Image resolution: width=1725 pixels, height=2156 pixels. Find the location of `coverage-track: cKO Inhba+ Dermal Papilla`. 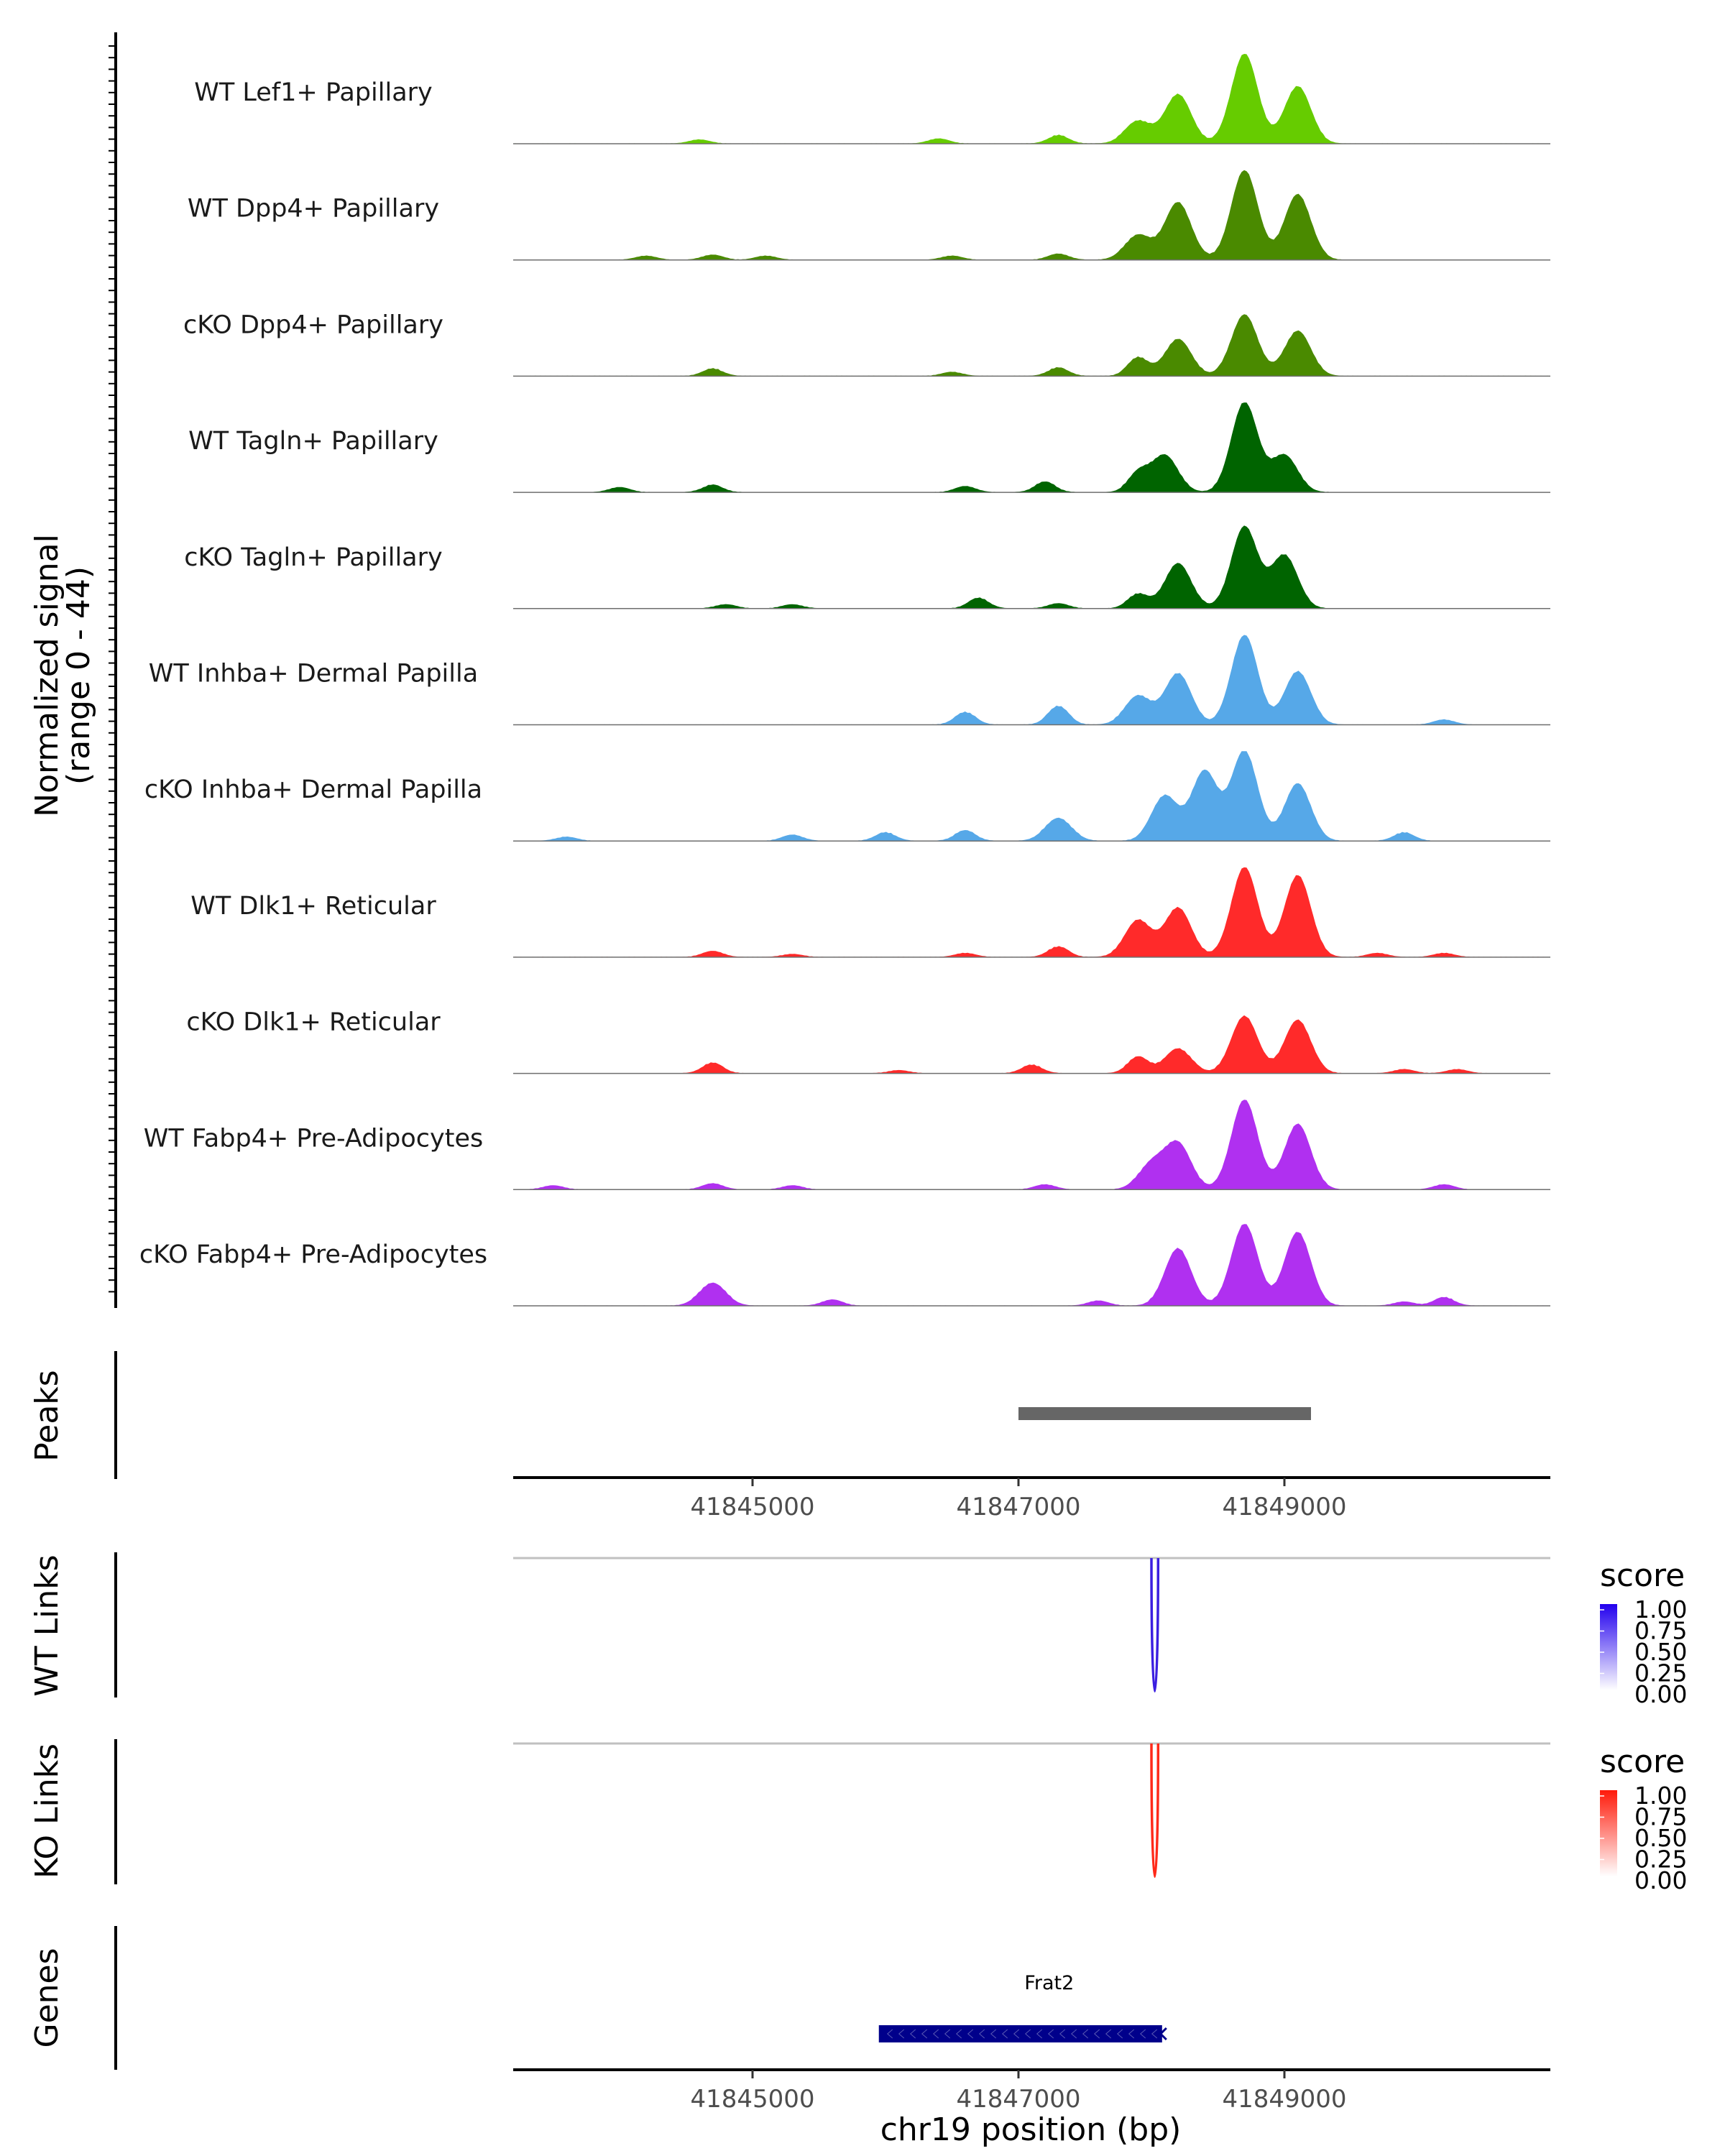

coverage-track: cKO Inhba+ Dermal Papilla is located at coordinates (847, 797).